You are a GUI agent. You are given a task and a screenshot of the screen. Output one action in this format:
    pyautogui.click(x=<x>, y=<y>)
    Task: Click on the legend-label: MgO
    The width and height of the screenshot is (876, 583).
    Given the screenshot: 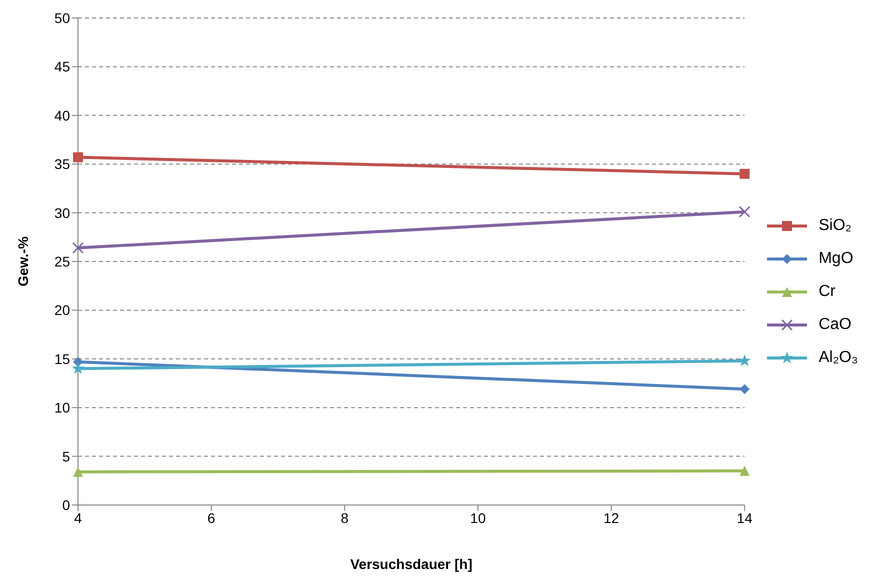 What is the action you would take?
    pyautogui.click(x=836, y=259)
    